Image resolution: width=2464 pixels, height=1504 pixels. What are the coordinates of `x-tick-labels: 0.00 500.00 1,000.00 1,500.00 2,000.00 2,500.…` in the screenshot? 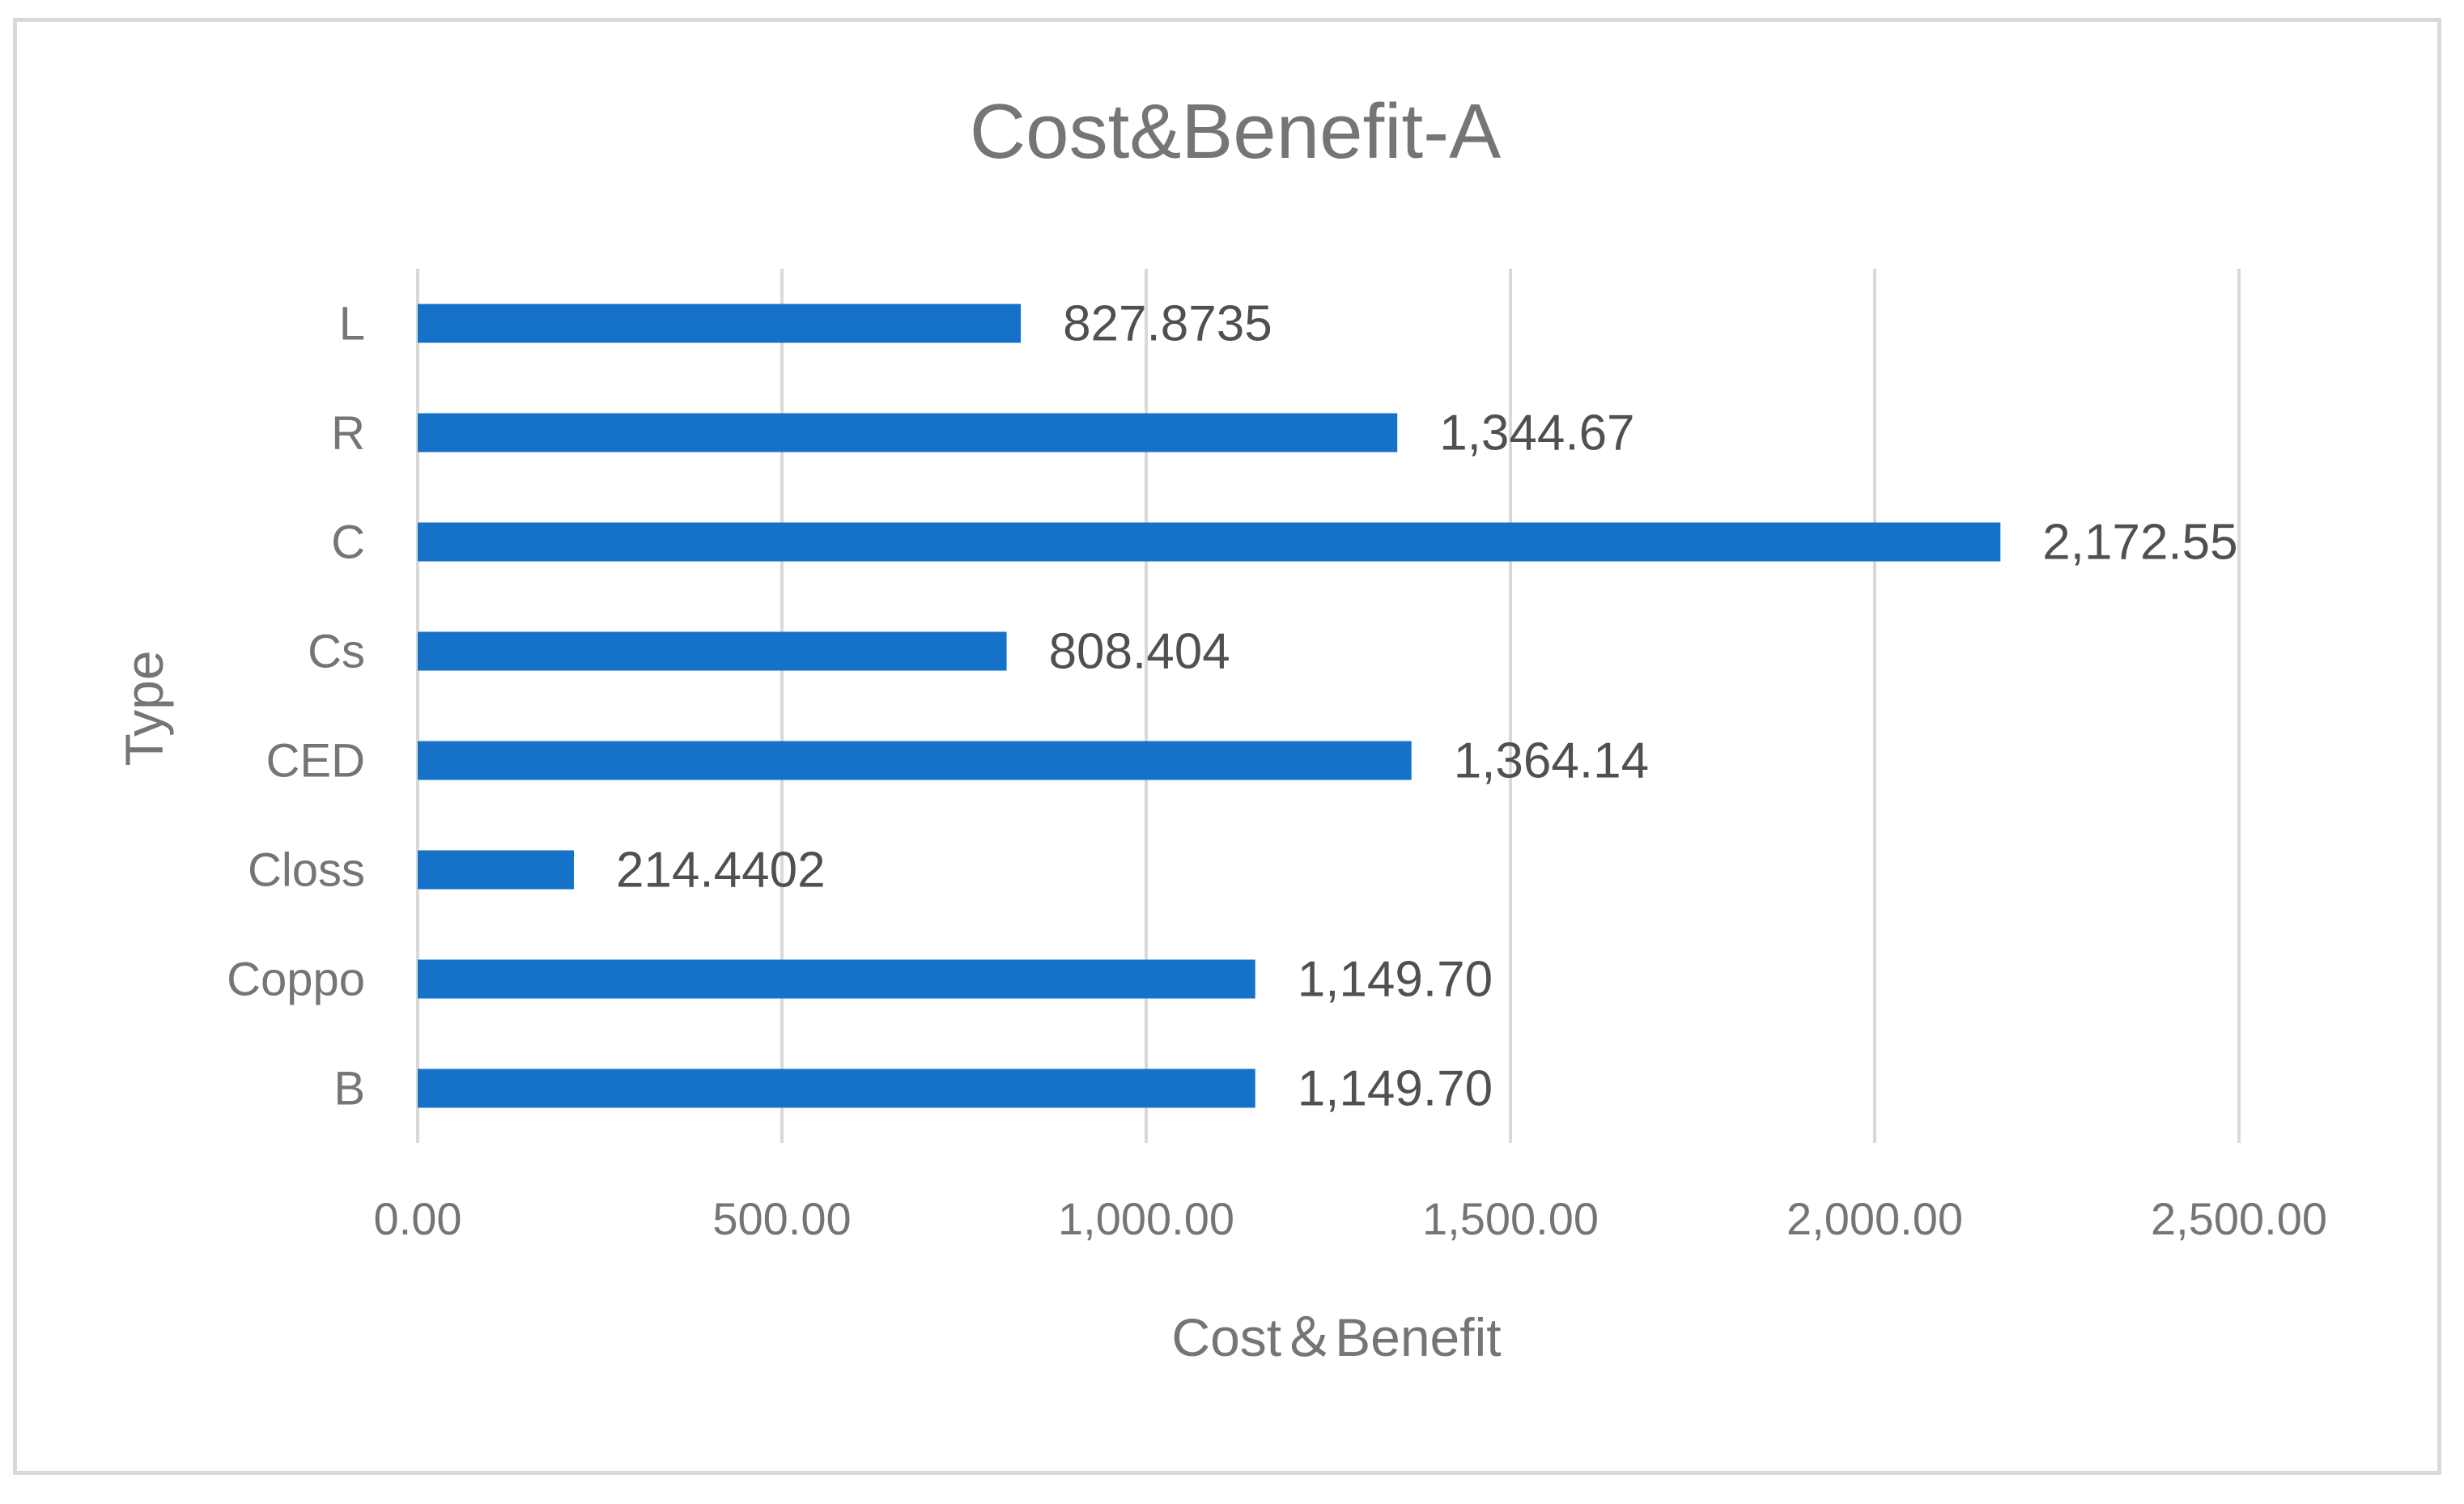 It's located at (1351, 1218).